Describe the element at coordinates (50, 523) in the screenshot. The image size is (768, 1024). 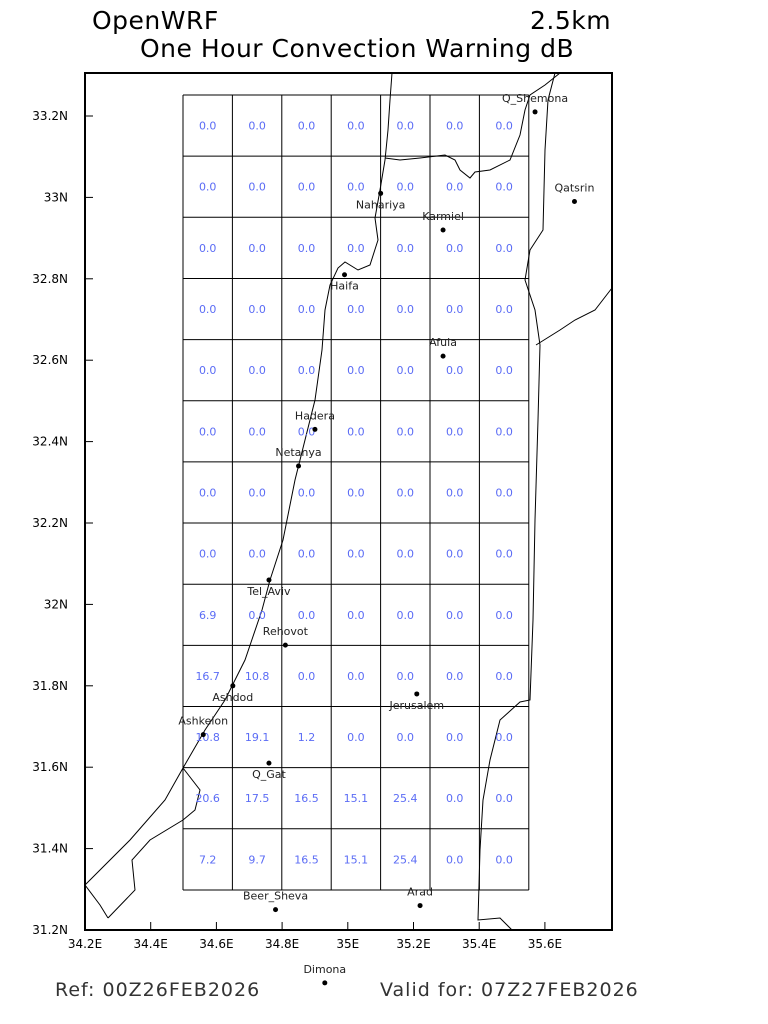
I see `y-tick-label: 32.2N` at that location.